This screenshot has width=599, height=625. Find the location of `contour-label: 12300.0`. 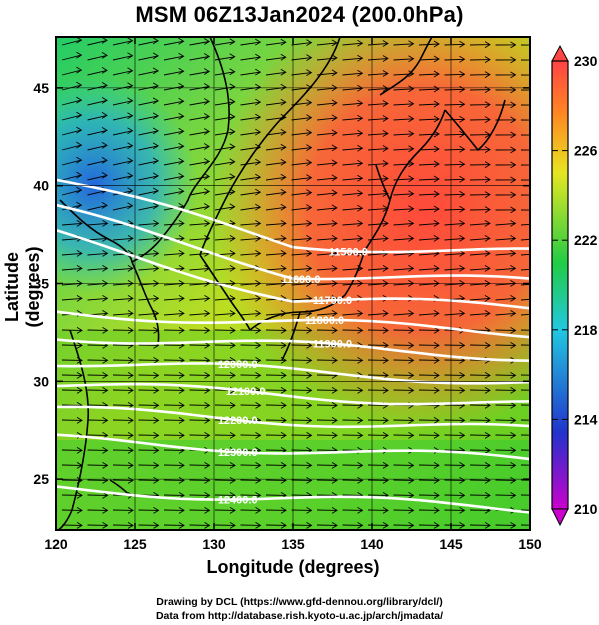

contour-label: 12300.0 is located at coordinates (238, 453).